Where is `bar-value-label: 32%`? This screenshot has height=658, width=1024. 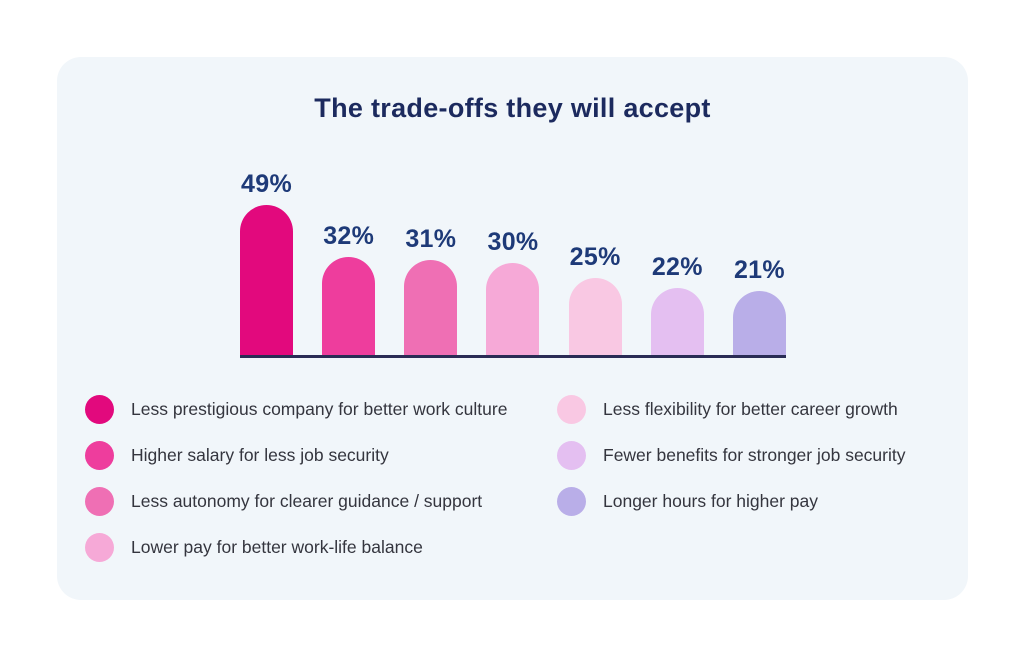
bar-value-label: 32% is located at coordinates (349, 236).